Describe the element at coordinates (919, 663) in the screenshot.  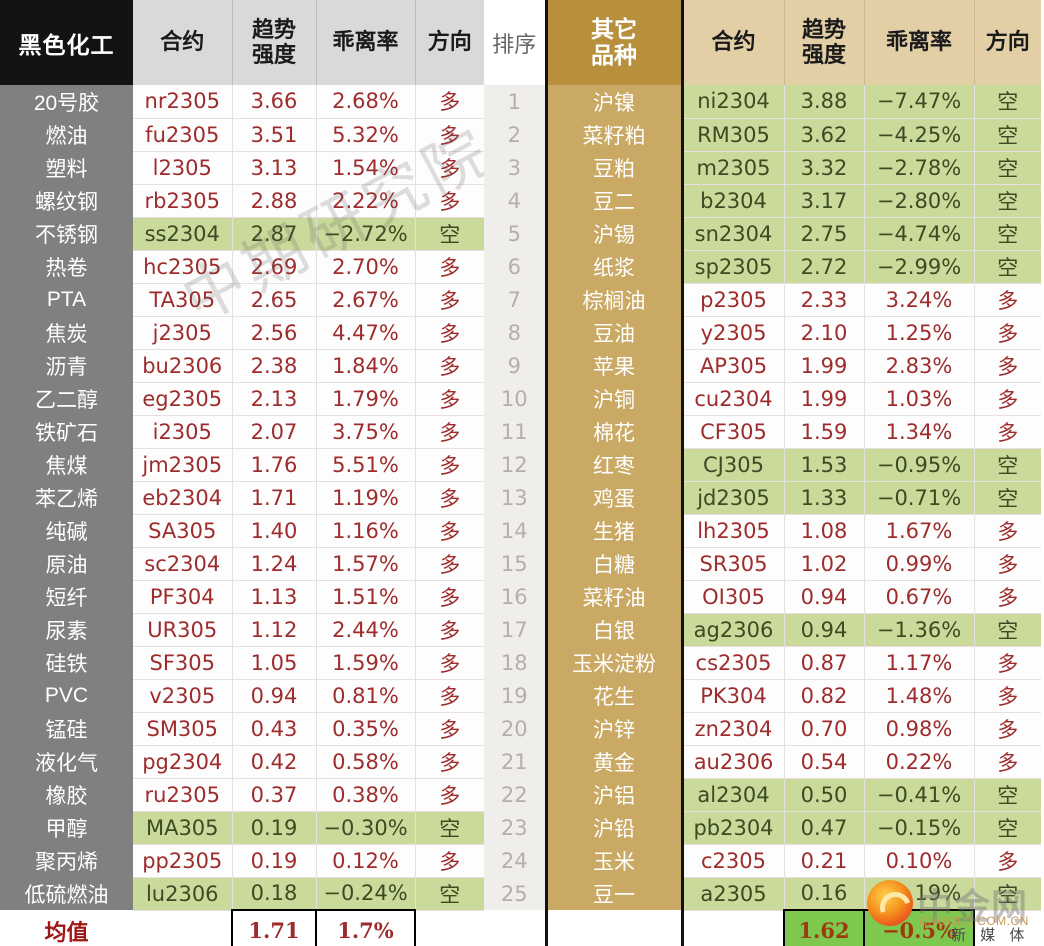
I see `row-deviation: 1.17%` at that location.